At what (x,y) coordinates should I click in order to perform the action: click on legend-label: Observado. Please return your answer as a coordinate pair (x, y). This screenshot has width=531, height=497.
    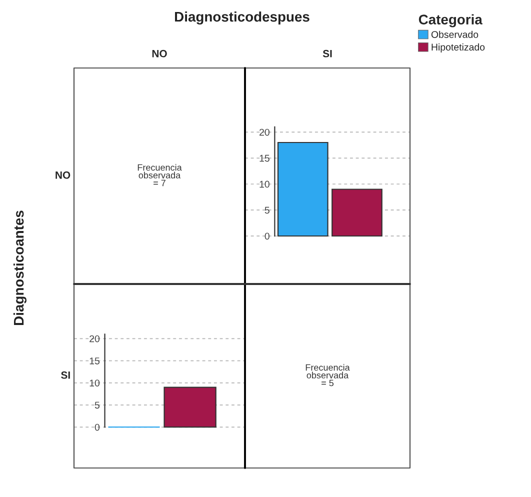
    Looking at the image, I should click on (454, 34).